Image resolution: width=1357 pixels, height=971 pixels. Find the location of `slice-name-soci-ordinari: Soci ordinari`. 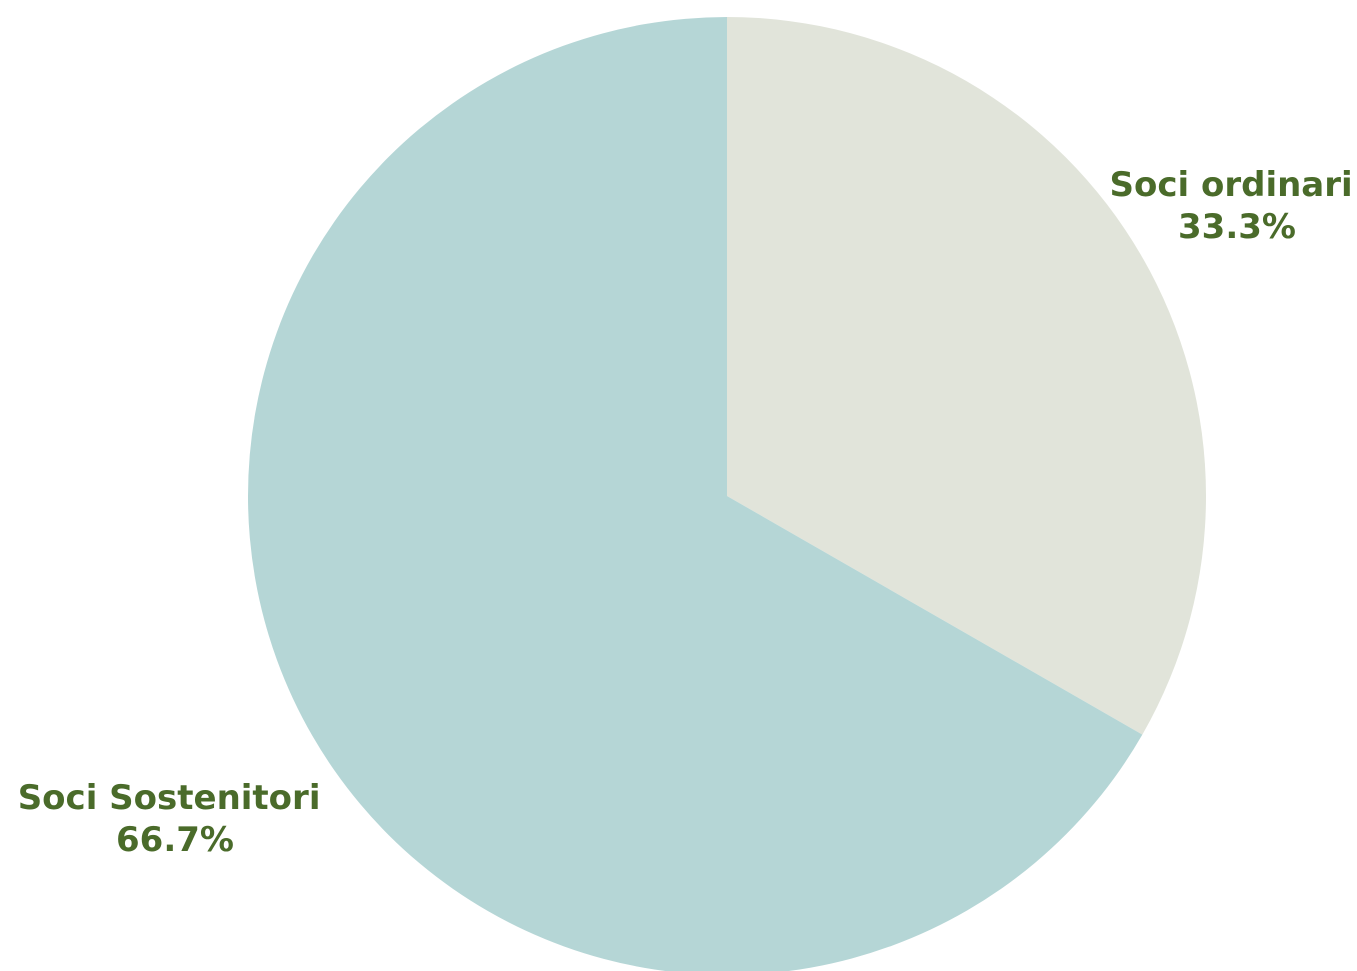

slice-name-soci-ordinari: Soci ordinari is located at coordinates (1230, 185).